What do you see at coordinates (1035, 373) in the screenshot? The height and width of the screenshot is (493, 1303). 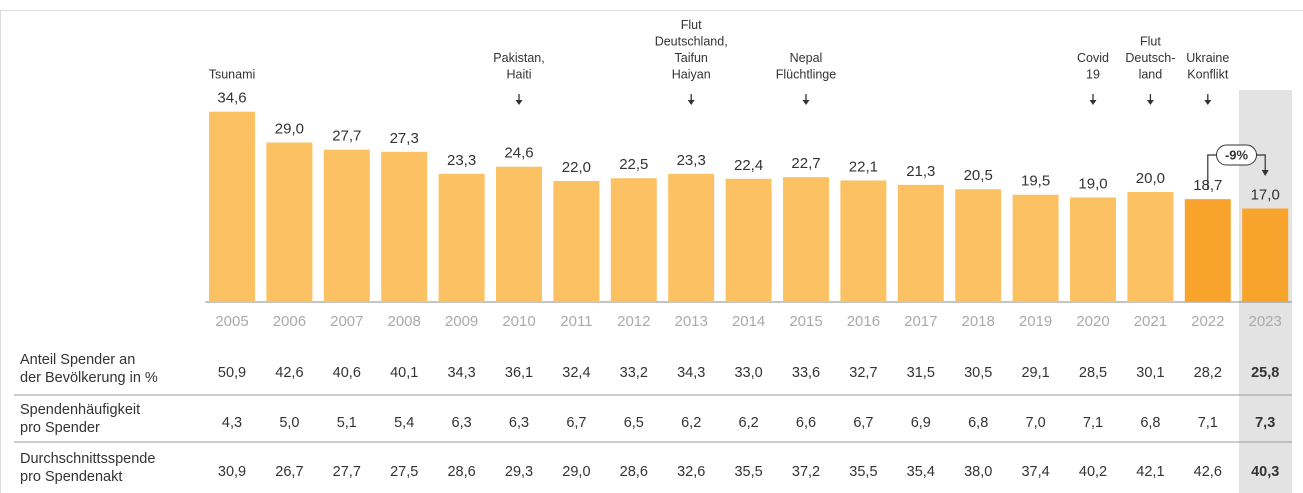 I see `table-value: 29,1` at bounding box center [1035, 373].